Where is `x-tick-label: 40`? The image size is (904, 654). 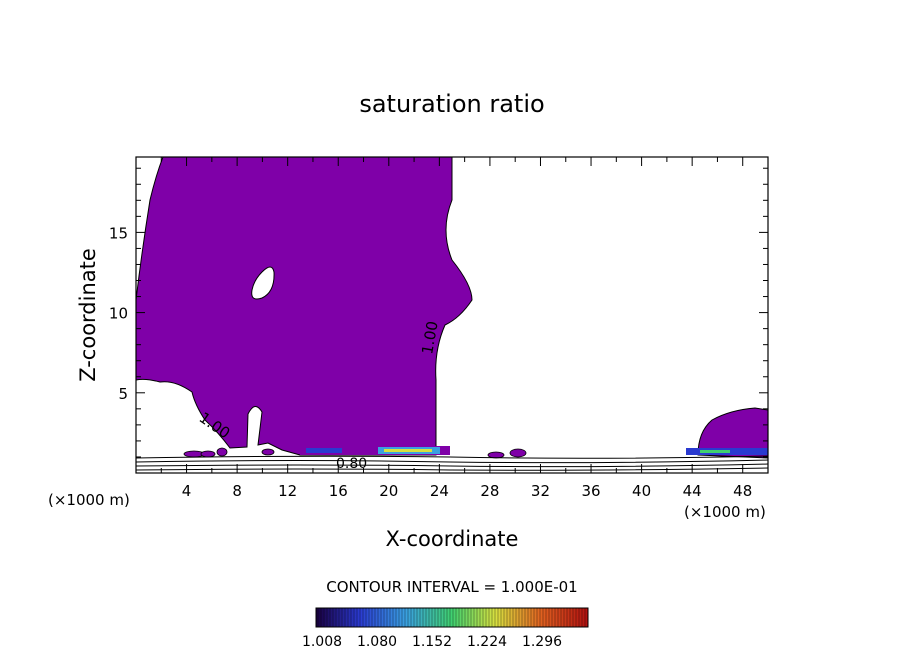 x-tick-label: 40 is located at coordinates (641, 491).